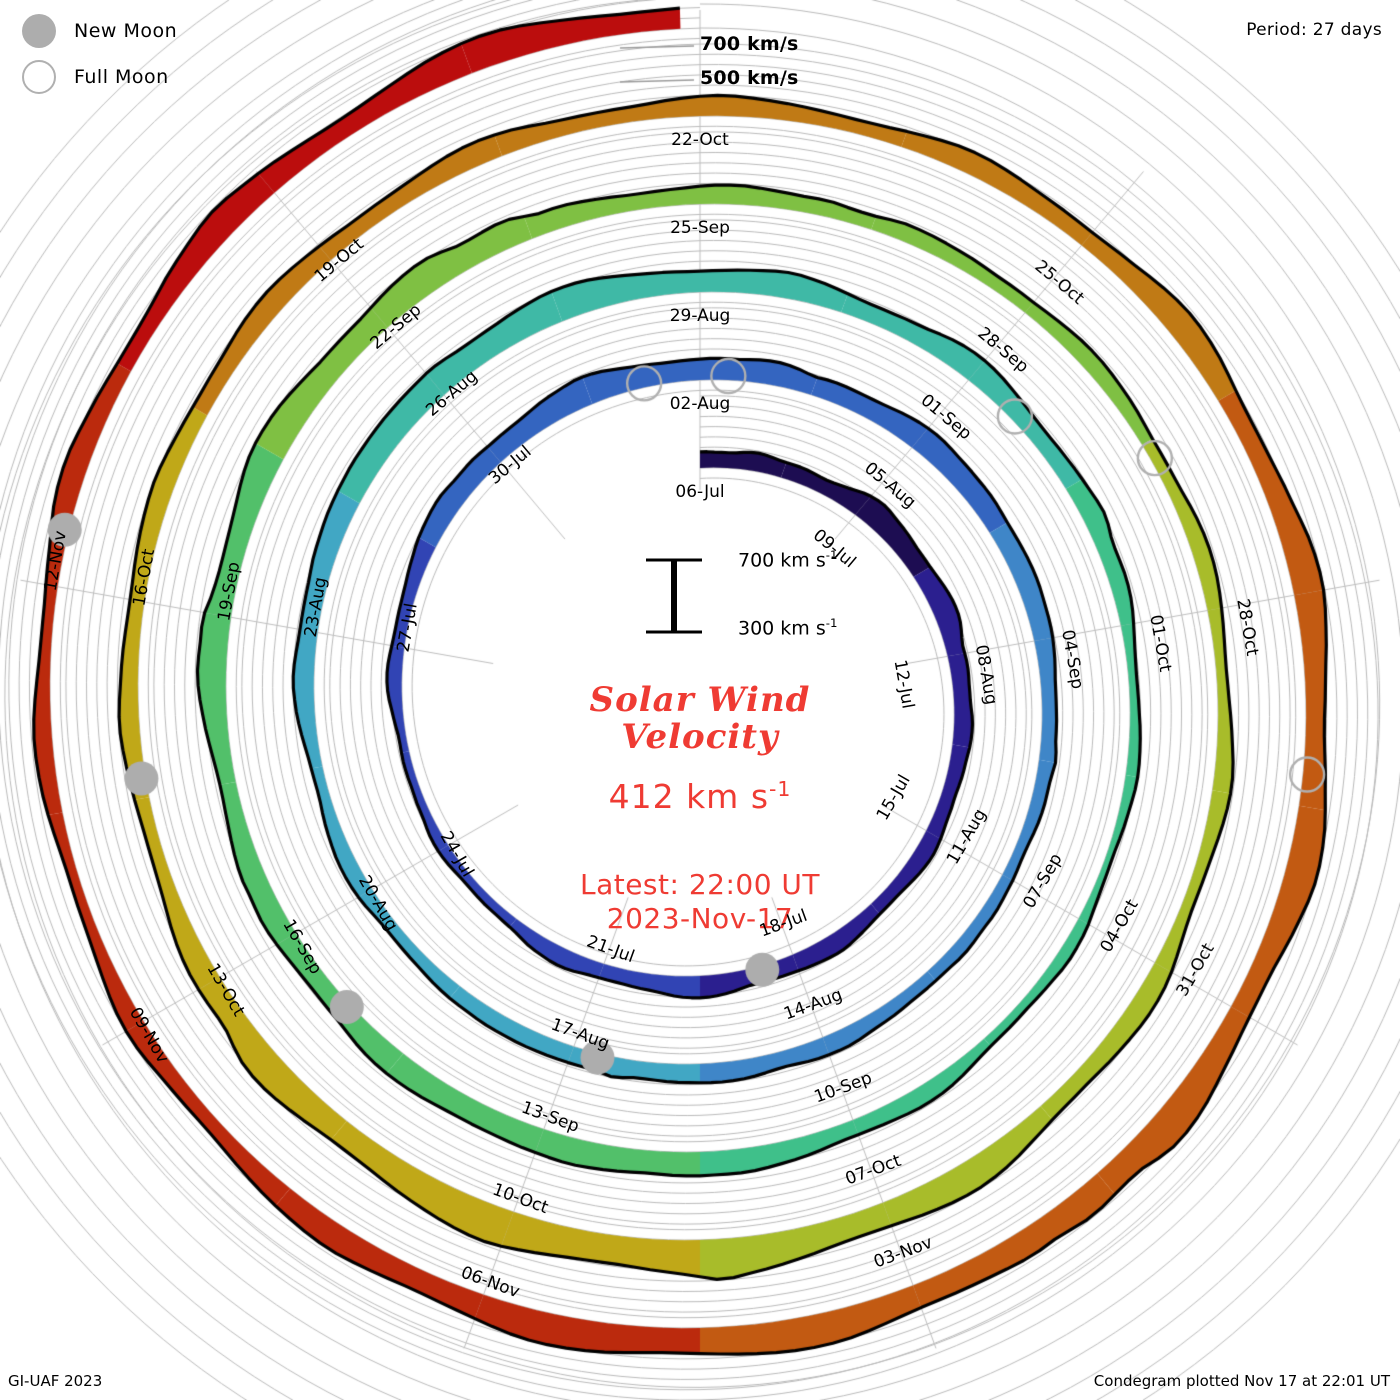  Describe the element at coordinates (700, 492) in the screenshot. I see `ring-date-label: 06-Jul` at that location.